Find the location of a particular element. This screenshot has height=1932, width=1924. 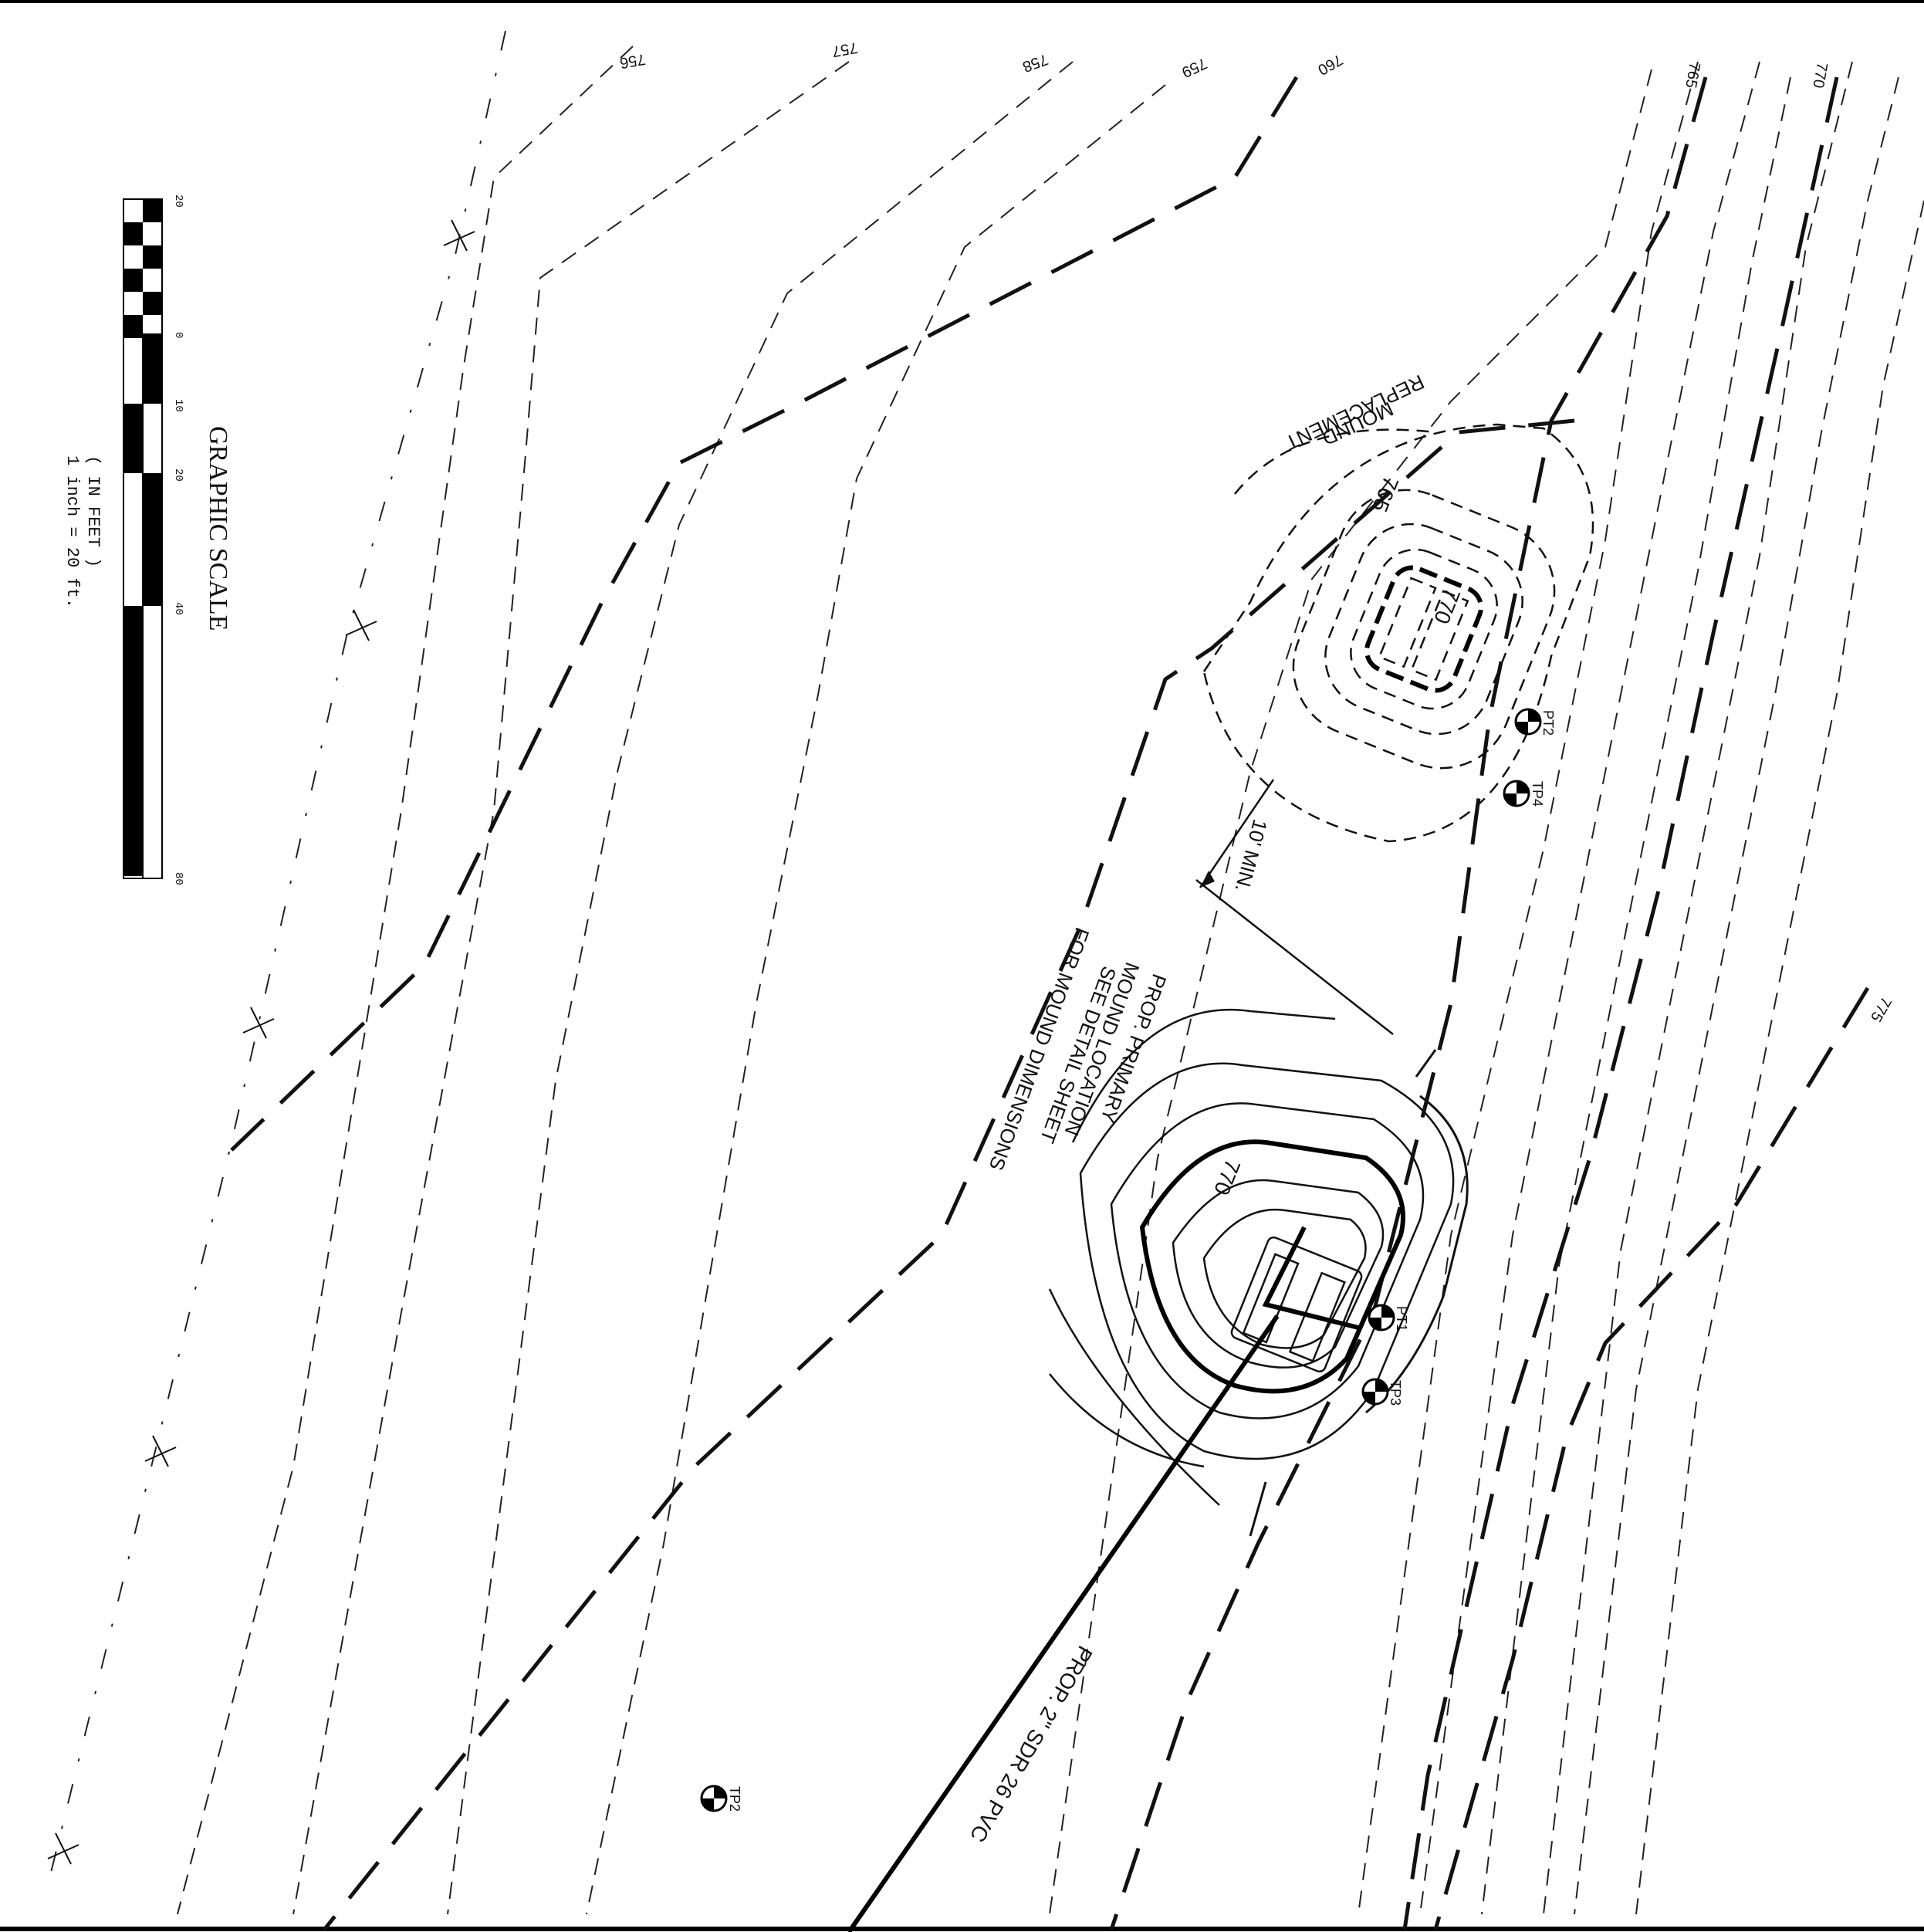

test-pit-tp4-icon is located at coordinates (1516, 793).